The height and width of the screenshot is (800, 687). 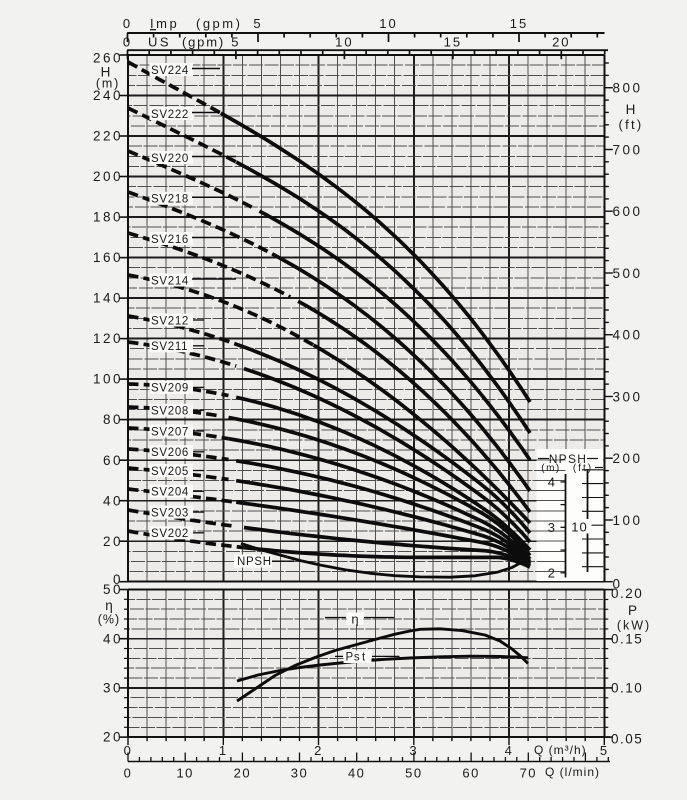 I want to click on svg-text: SV202, so click(x=170, y=534).